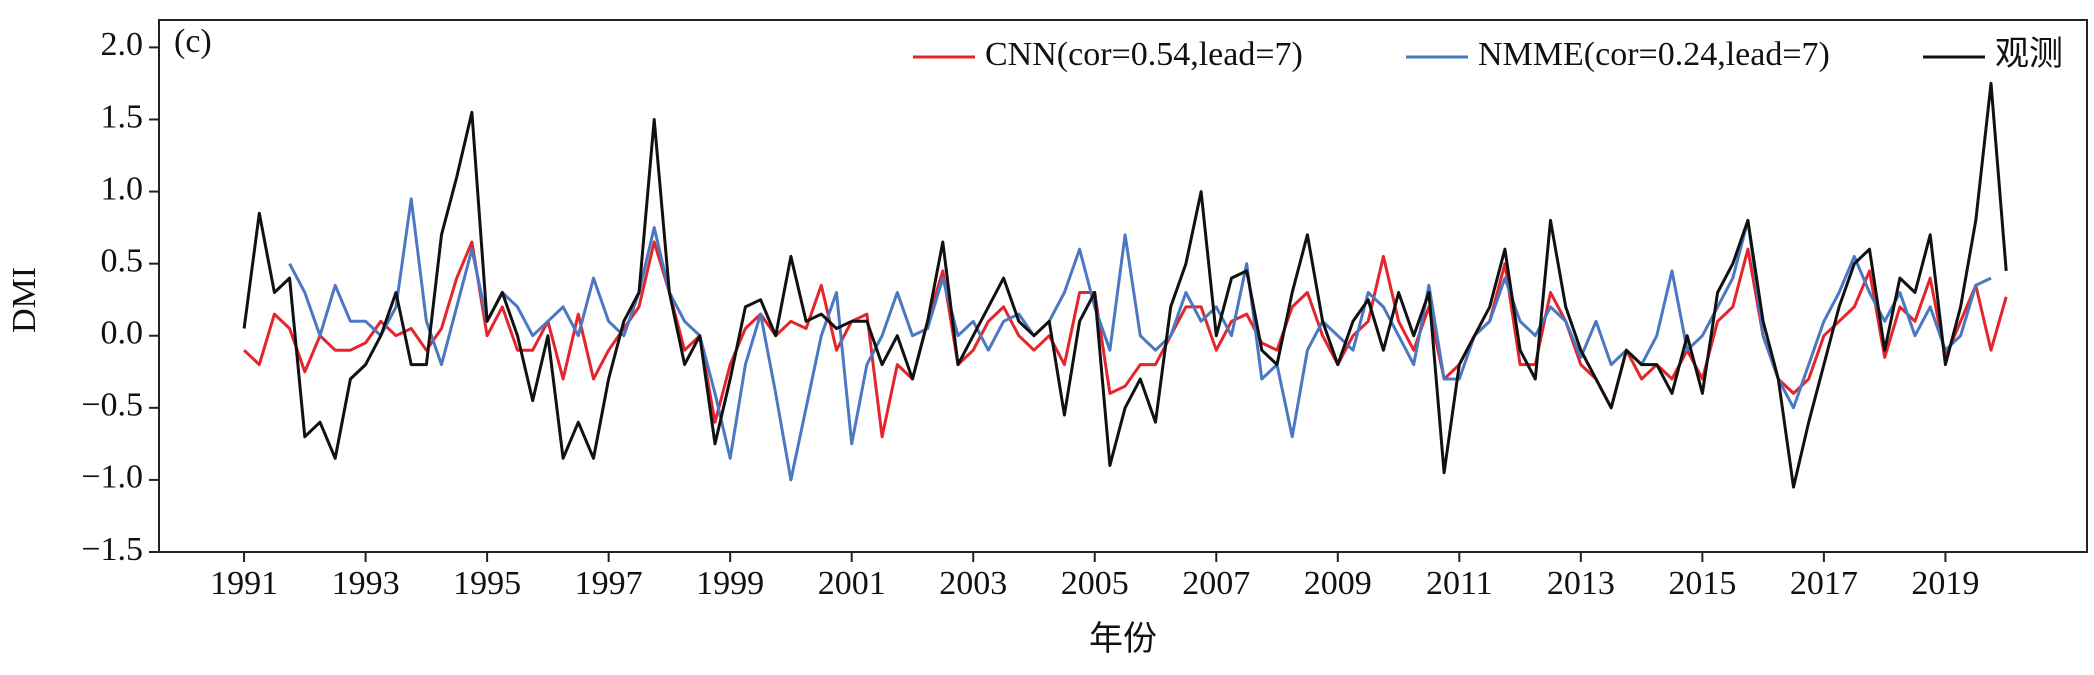  Describe the element at coordinates (112, 405) in the screenshot. I see `y-tick-label: −0.5` at that location.